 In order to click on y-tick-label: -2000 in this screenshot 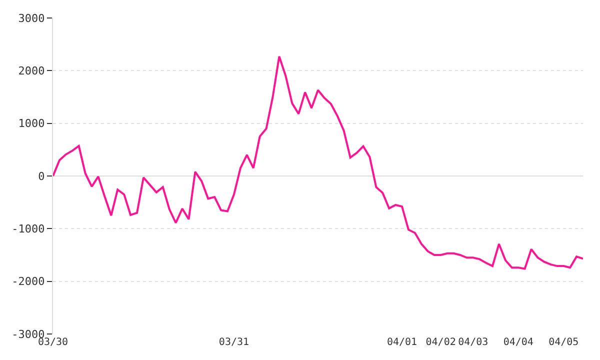, I will do `click(28, 281)`.